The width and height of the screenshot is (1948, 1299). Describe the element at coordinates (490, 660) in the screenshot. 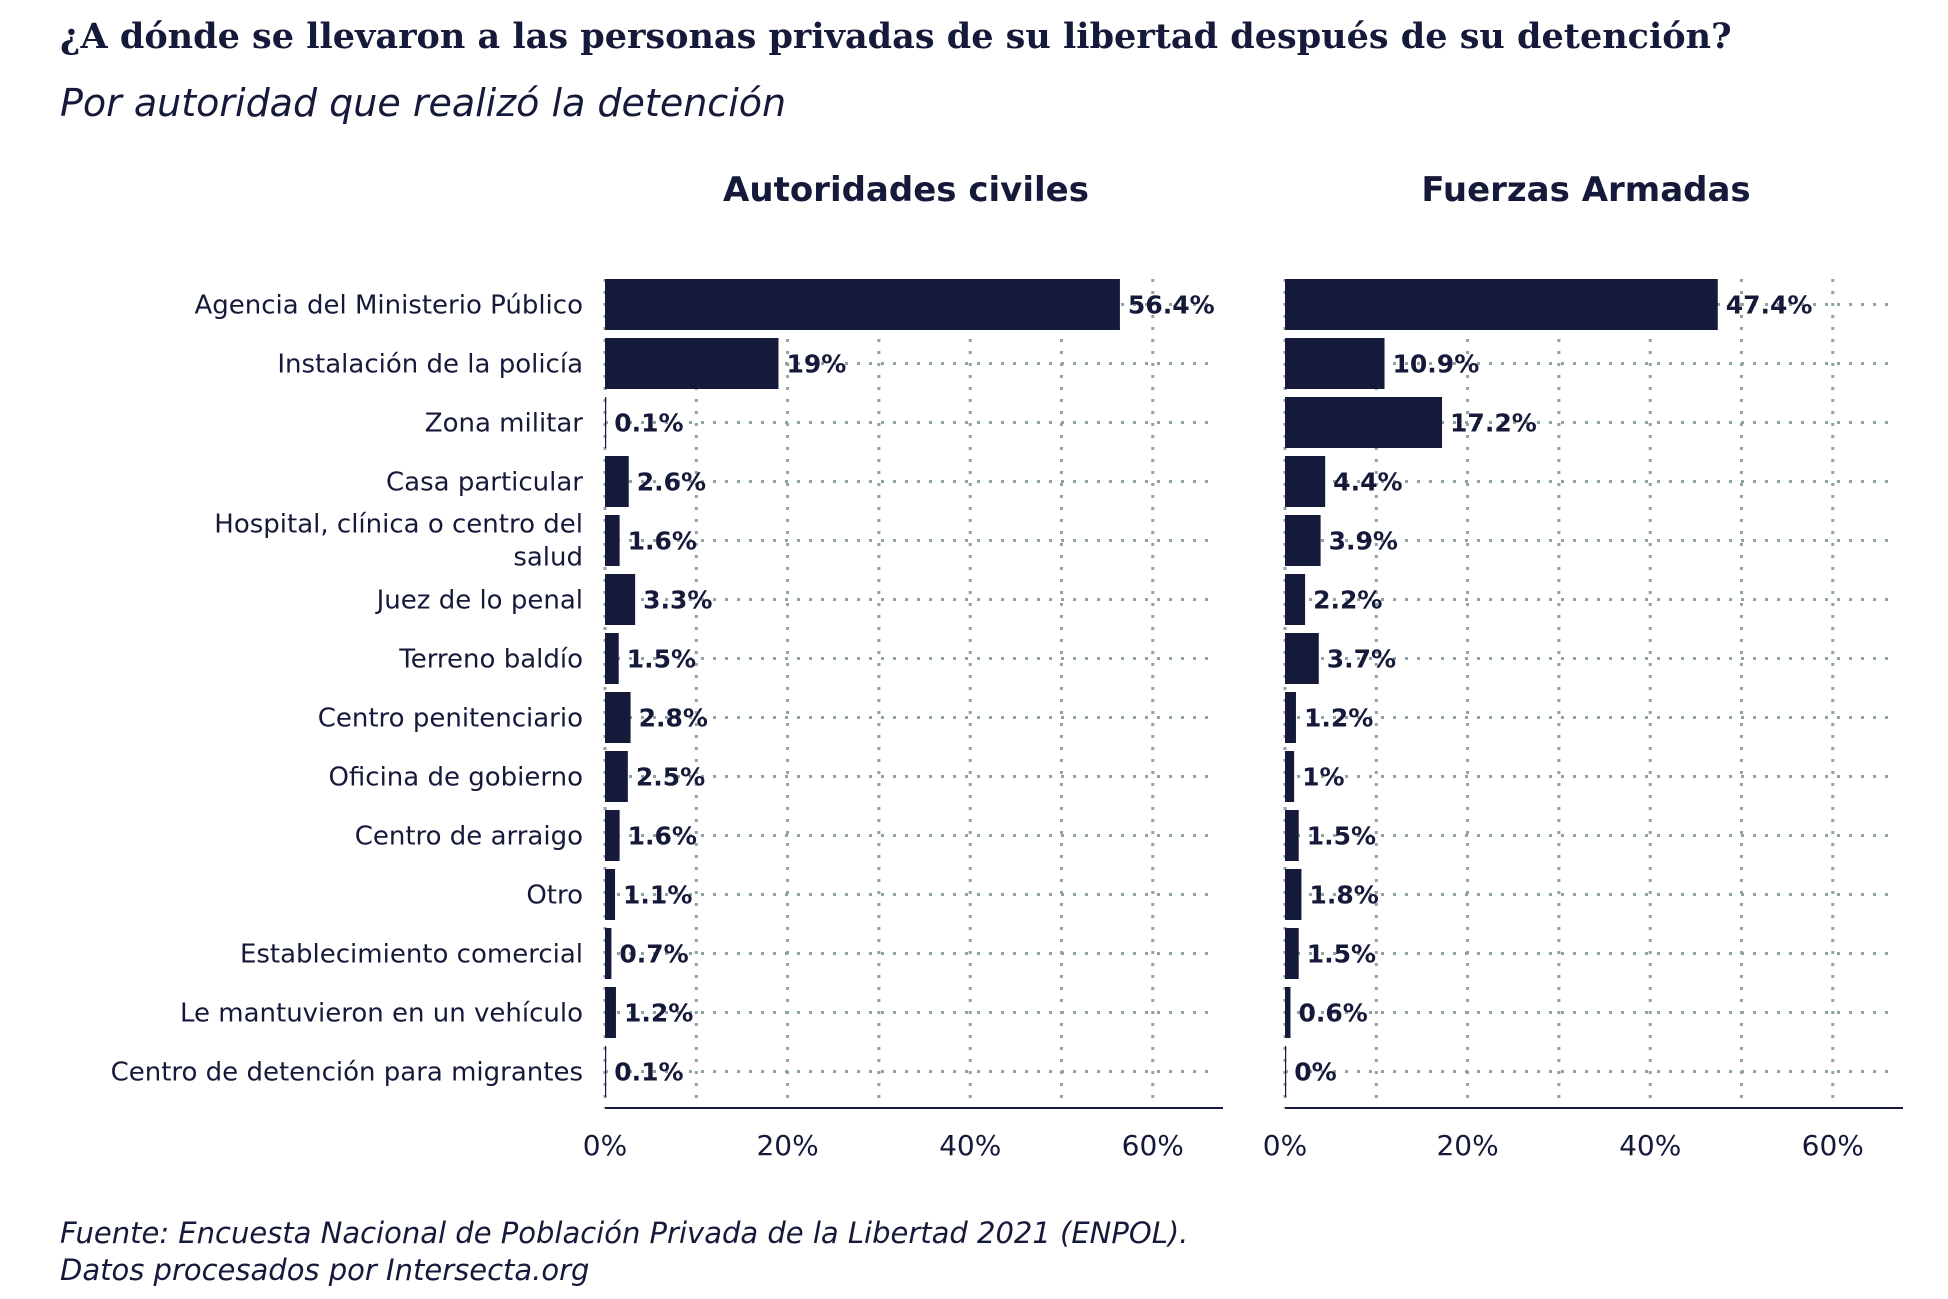

I see `category-label: Terreno baldío` at that location.